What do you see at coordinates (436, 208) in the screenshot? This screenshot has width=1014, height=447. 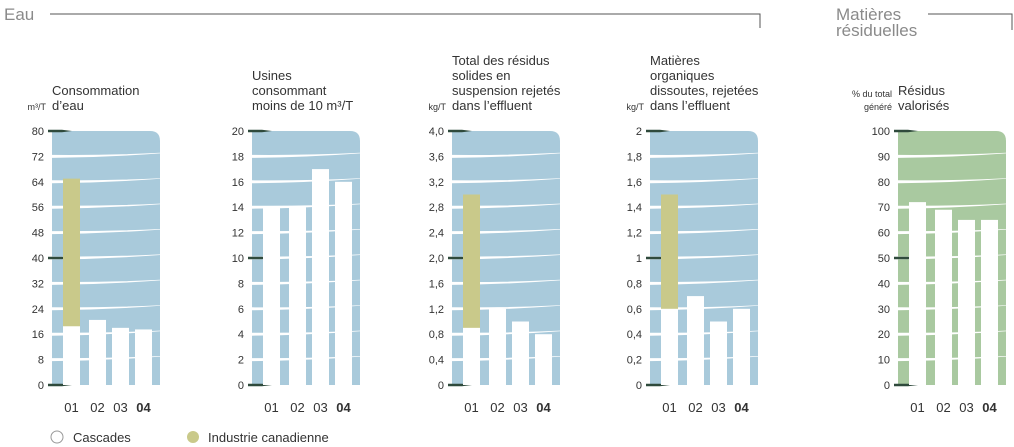 I see `y-tick-label: 2,8` at bounding box center [436, 208].